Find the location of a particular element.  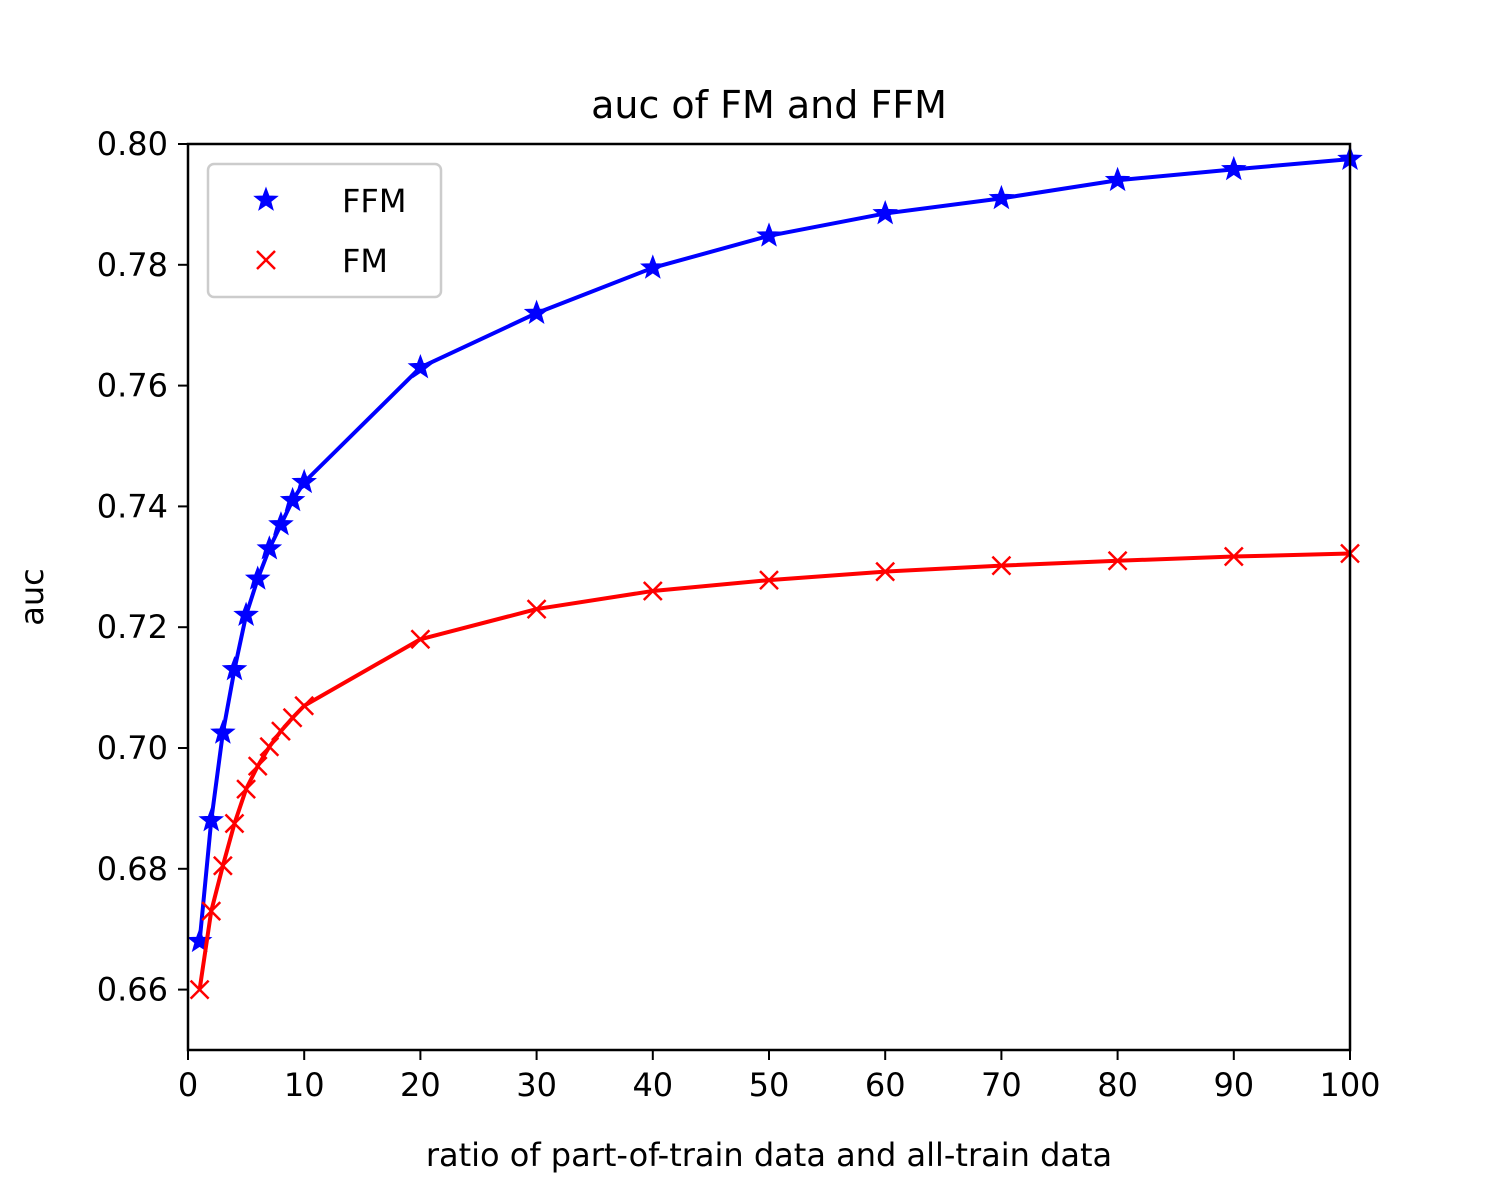

x-tick-label: 60 is located at coordinates (885, 1085).